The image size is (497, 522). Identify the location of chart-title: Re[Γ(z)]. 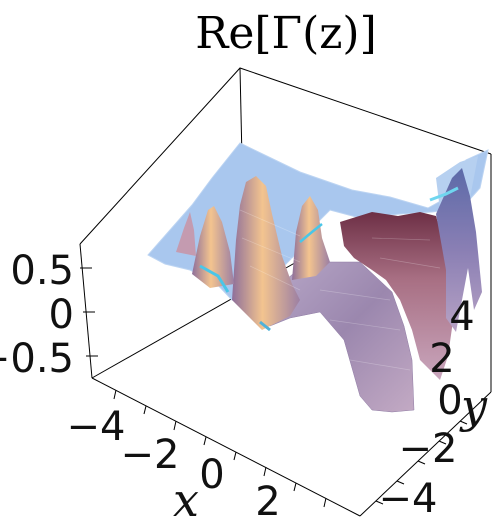
(286, 33).